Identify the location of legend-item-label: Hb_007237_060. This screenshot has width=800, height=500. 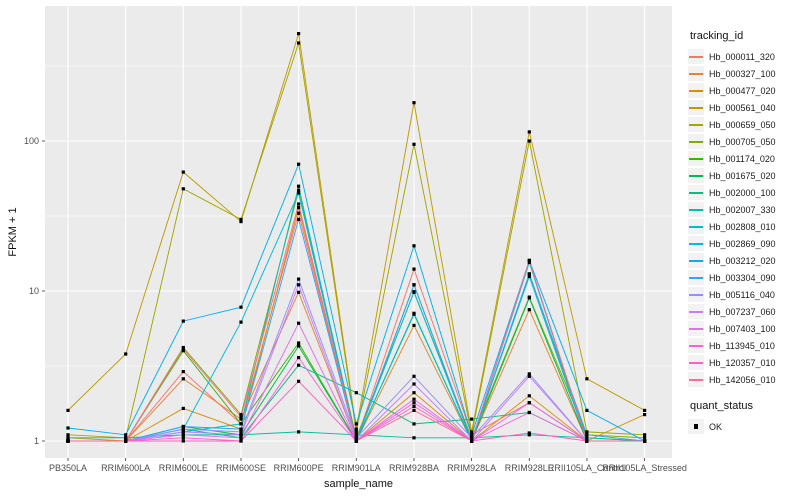
(742, 311).